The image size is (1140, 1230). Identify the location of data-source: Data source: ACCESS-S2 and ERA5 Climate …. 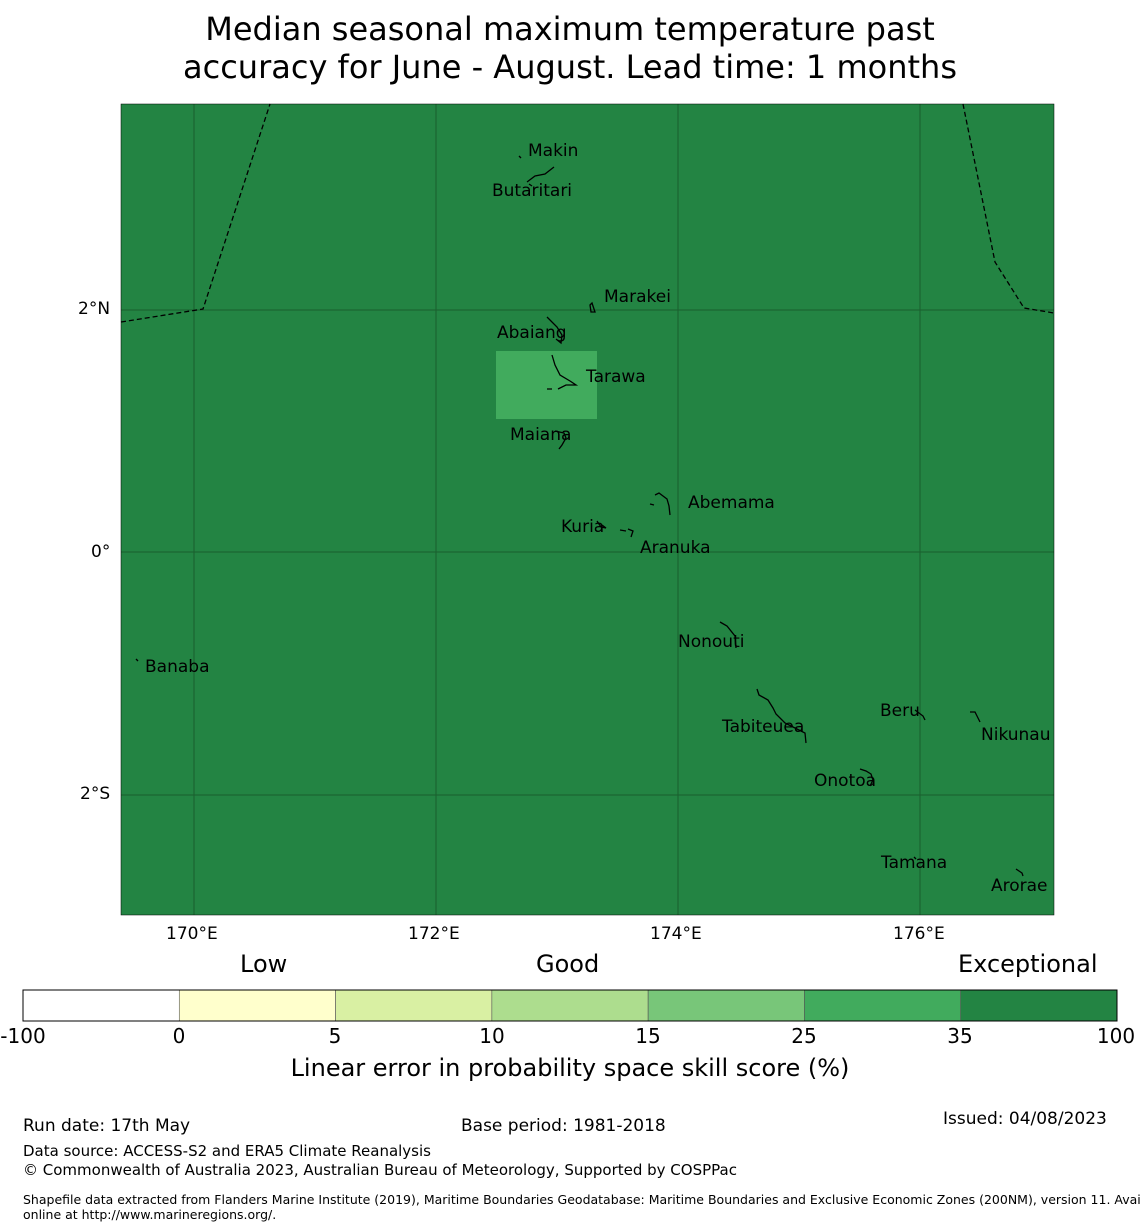
(227, 1151).